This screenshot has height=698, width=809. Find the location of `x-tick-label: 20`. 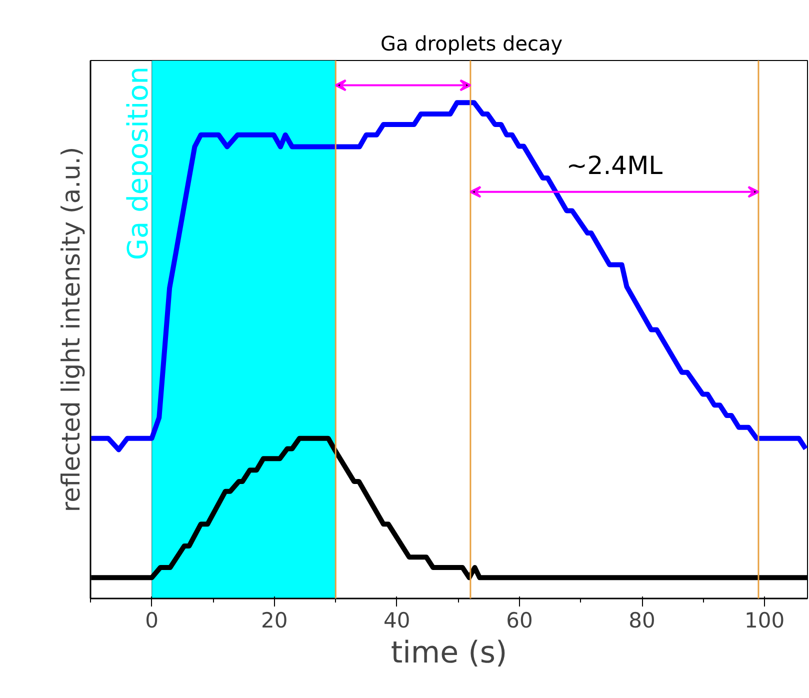

x-tick-label: 20 is located at coordinates (274, 620).